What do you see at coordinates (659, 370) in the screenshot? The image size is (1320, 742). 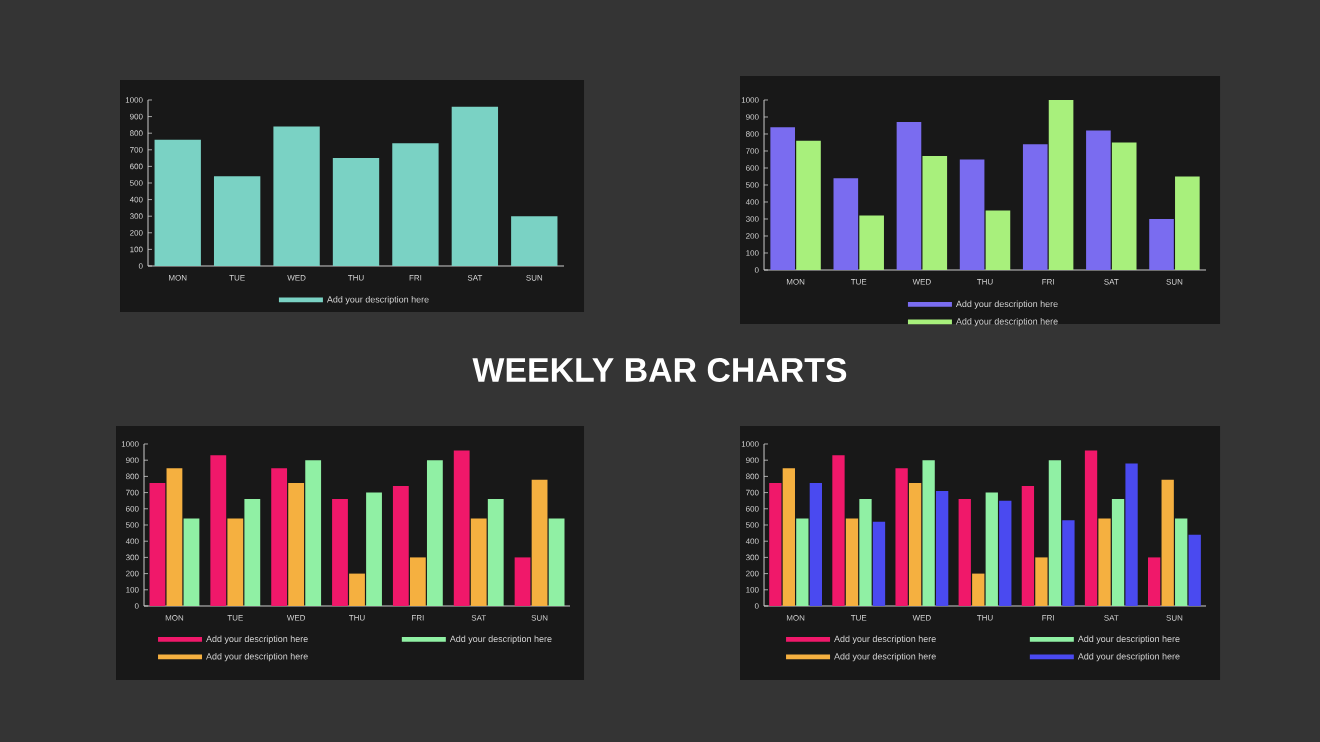 I see `text: WEEKLY BAR CHARTS` at bounding box center [659, 370].